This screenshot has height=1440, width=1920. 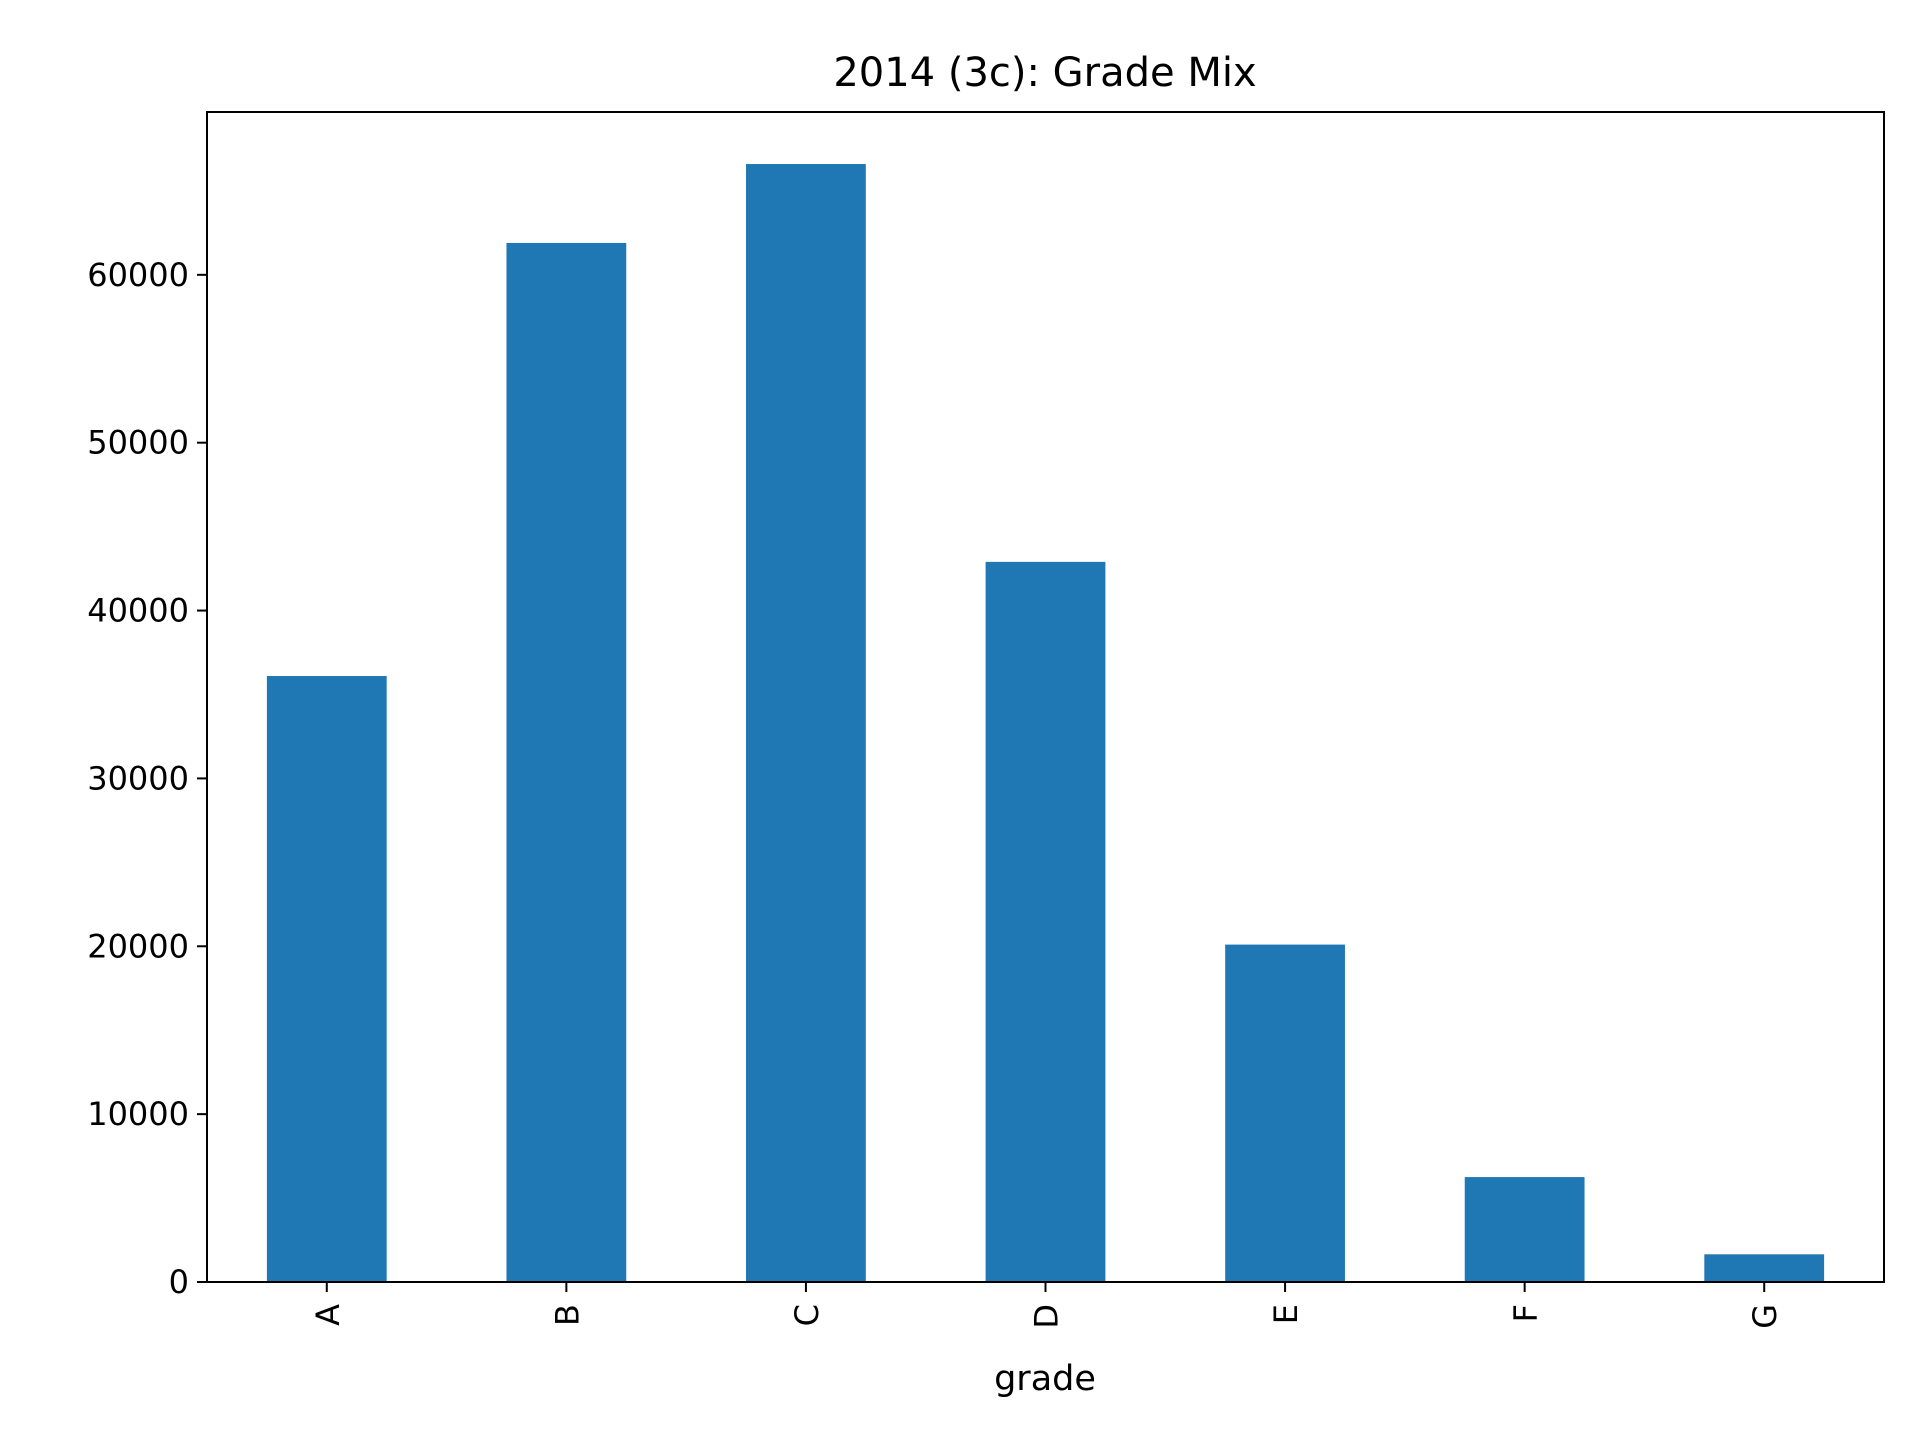 What do you see at coordinates (566, 762) in the screenshot?
I see `bar-b` at bounding box center [566, 762].